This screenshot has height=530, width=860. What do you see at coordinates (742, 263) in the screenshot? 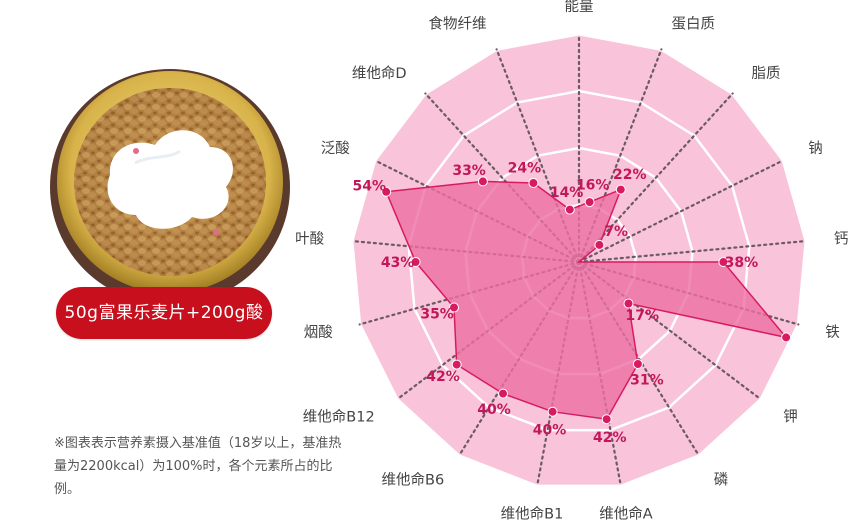
I see `radar-value-label: 38%` at bounding box center [742, 263].